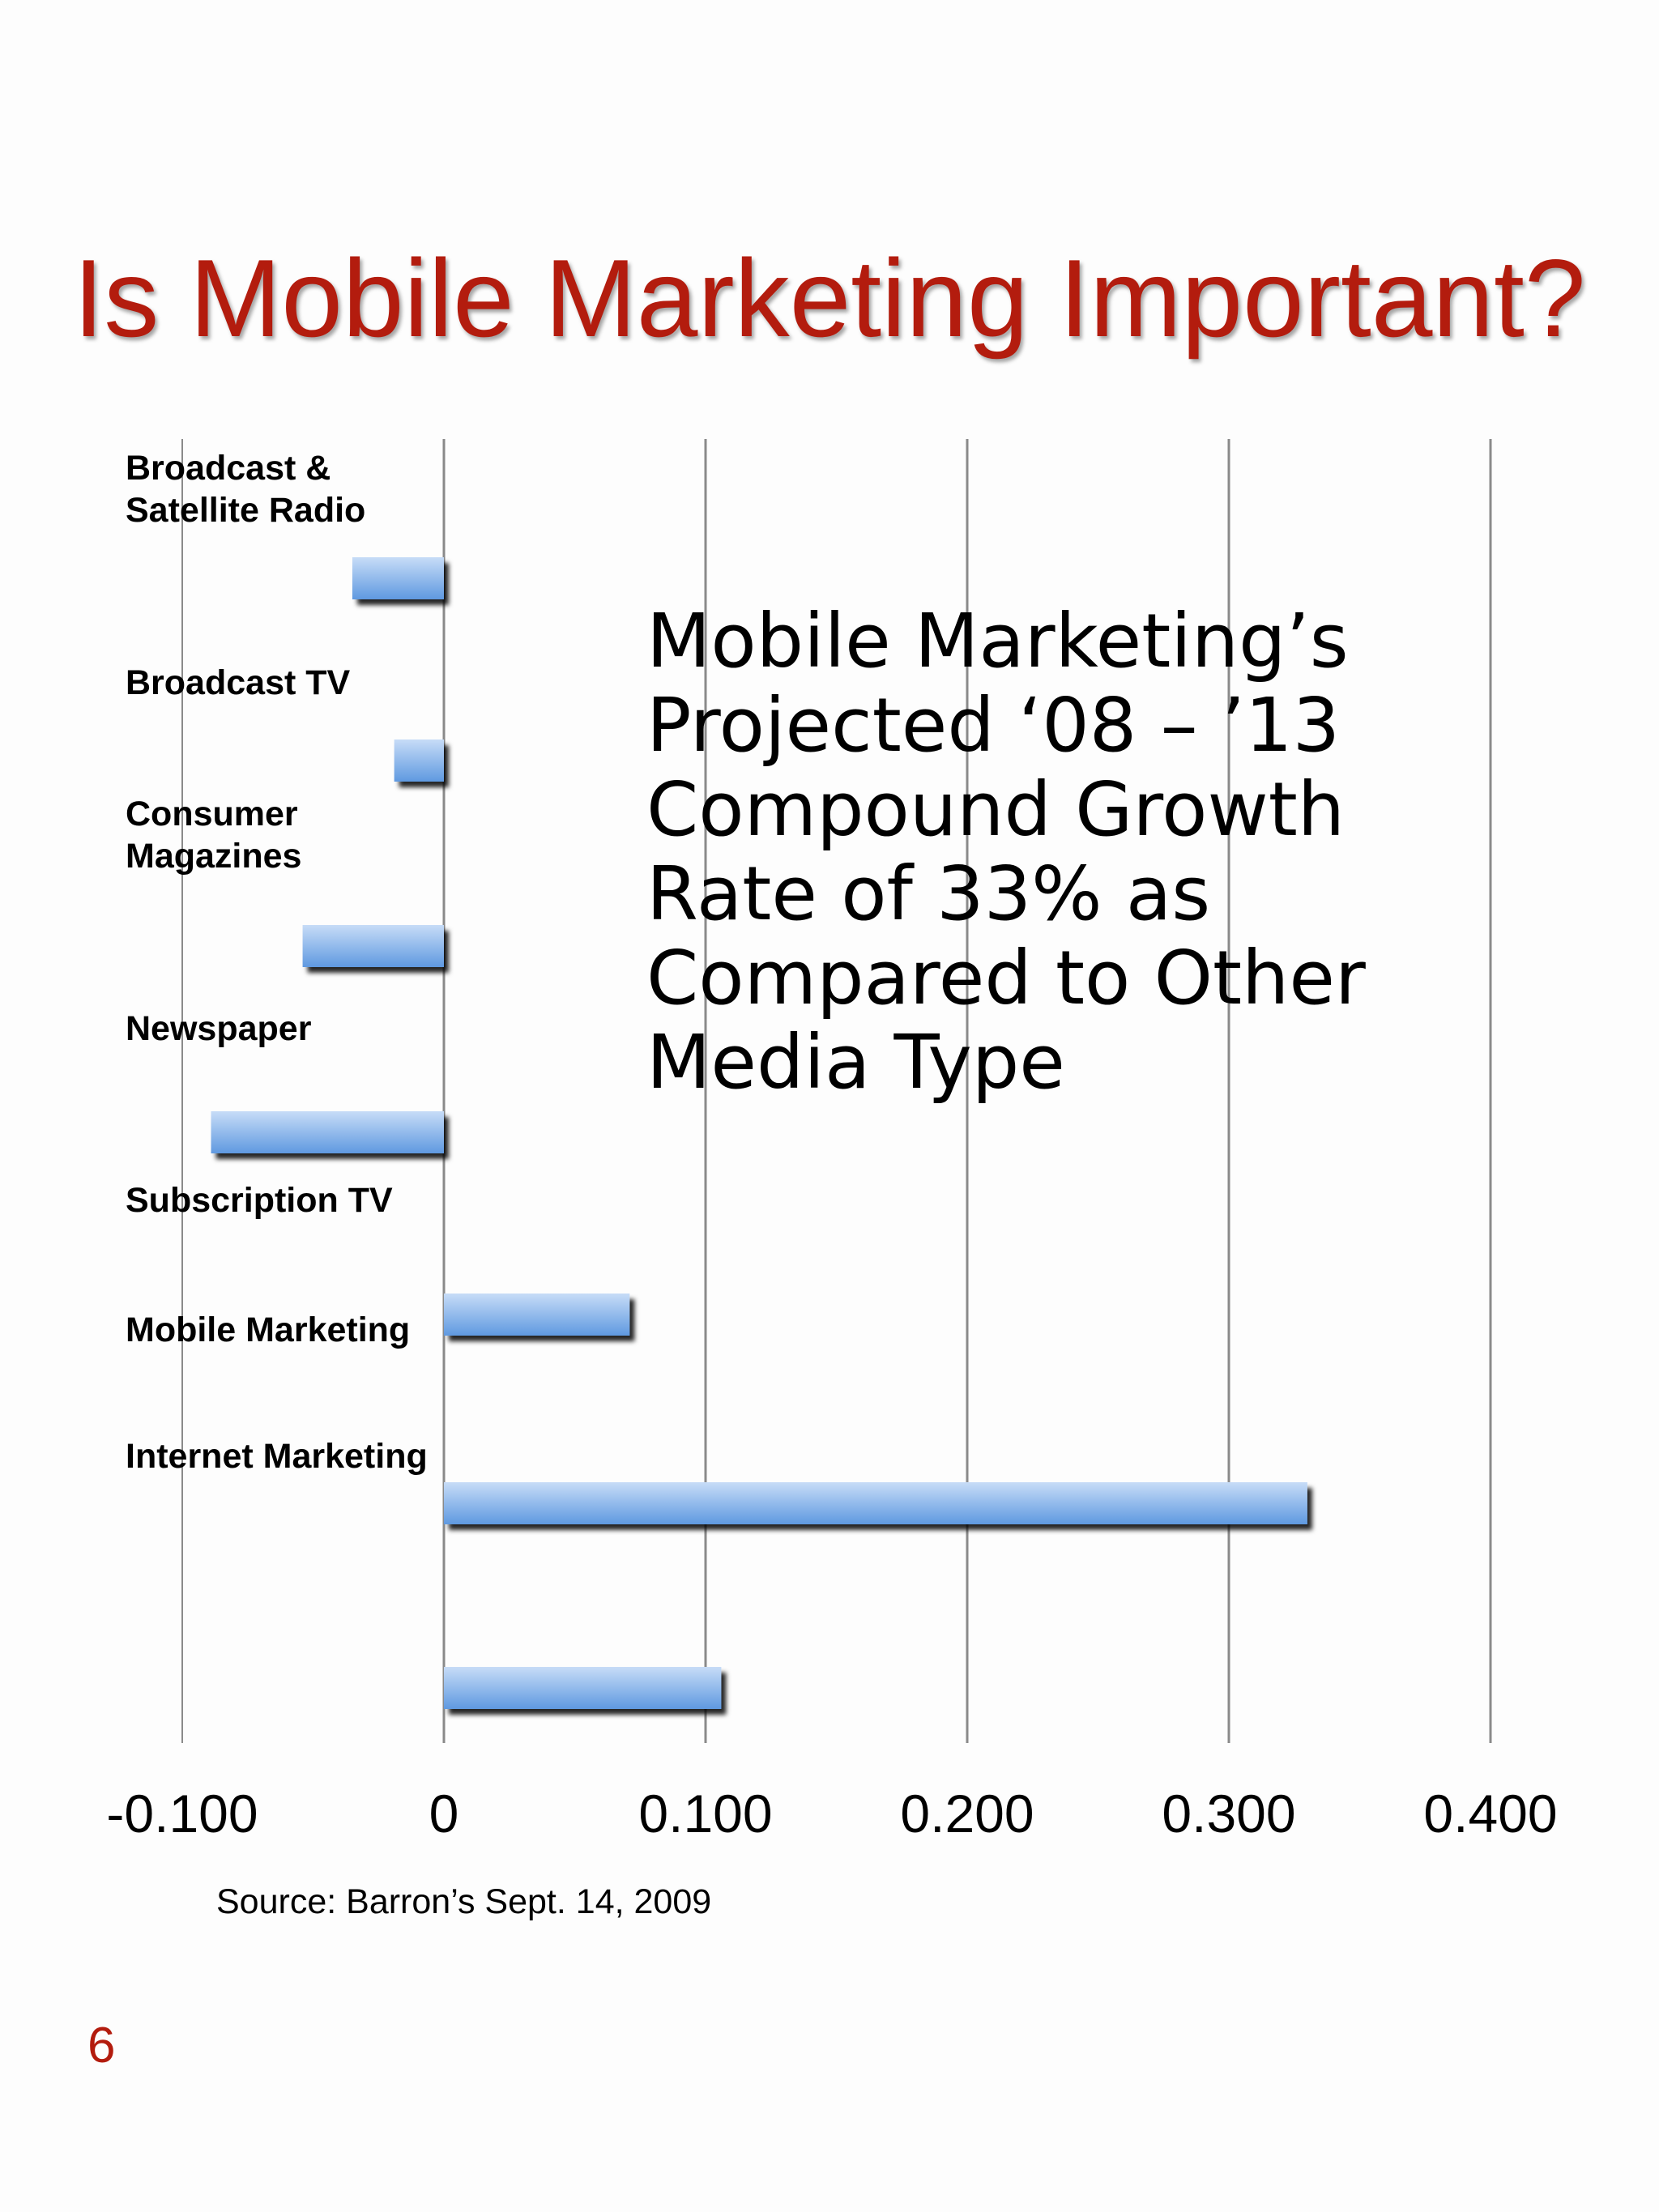 The image size is (1659, 2212). I want to click on x-tick-label-5: 0.400, so click(1490, 1813).